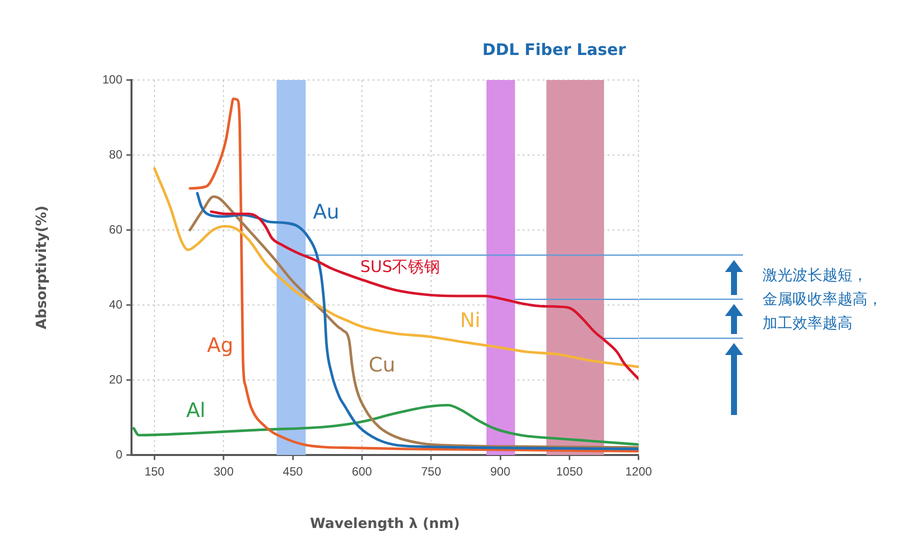 The height and width of the screenshot is (553, 900). Describe the element at coordinates (362, 471) in the screenshot. I see `x-tick-label: 600` at that location.